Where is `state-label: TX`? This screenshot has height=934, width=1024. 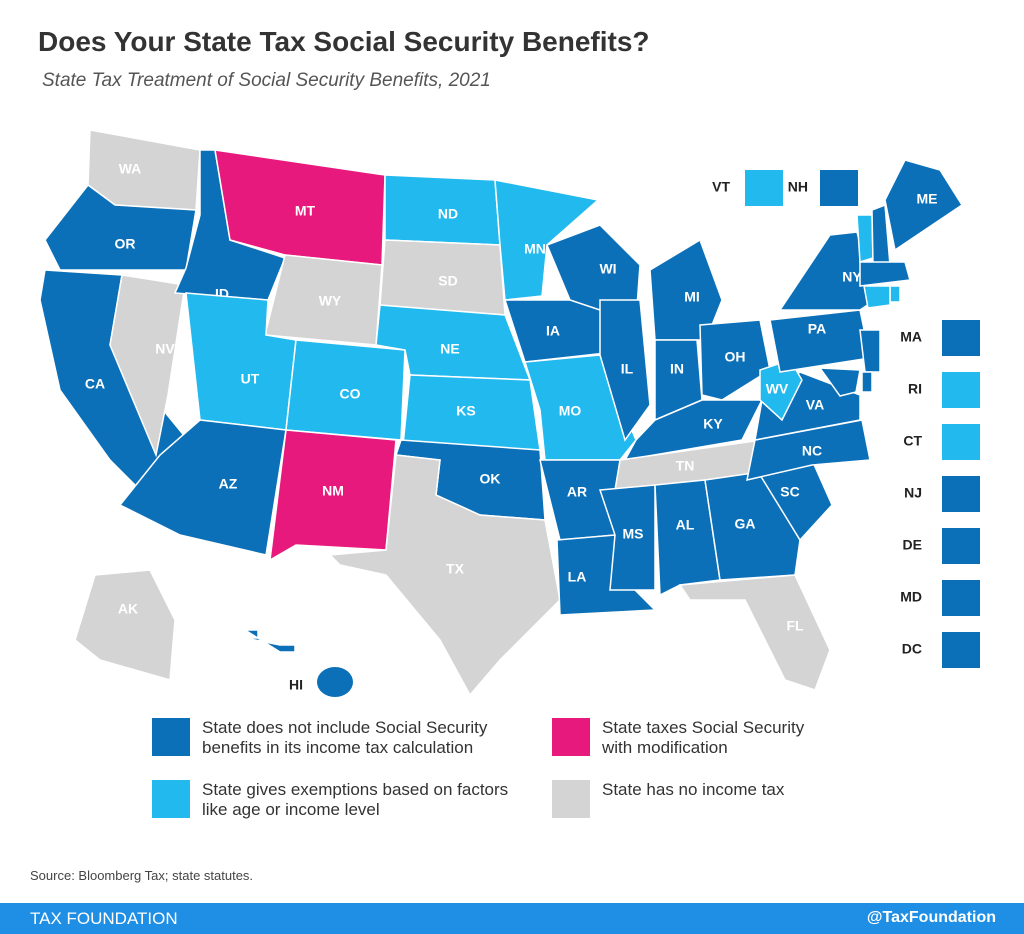
state-label: TX is located at coordinates (455, 569).